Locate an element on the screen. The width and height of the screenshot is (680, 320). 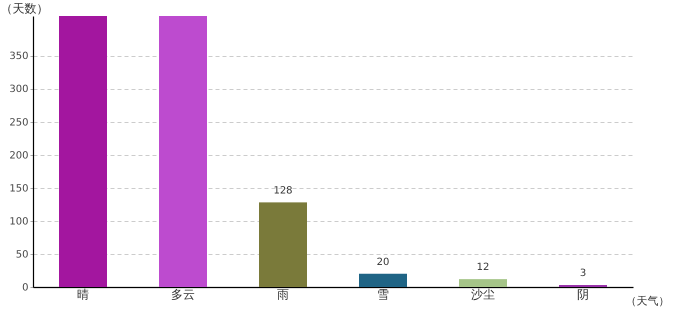
x-tick-label: 多云 is located at coordinates (183, 295).